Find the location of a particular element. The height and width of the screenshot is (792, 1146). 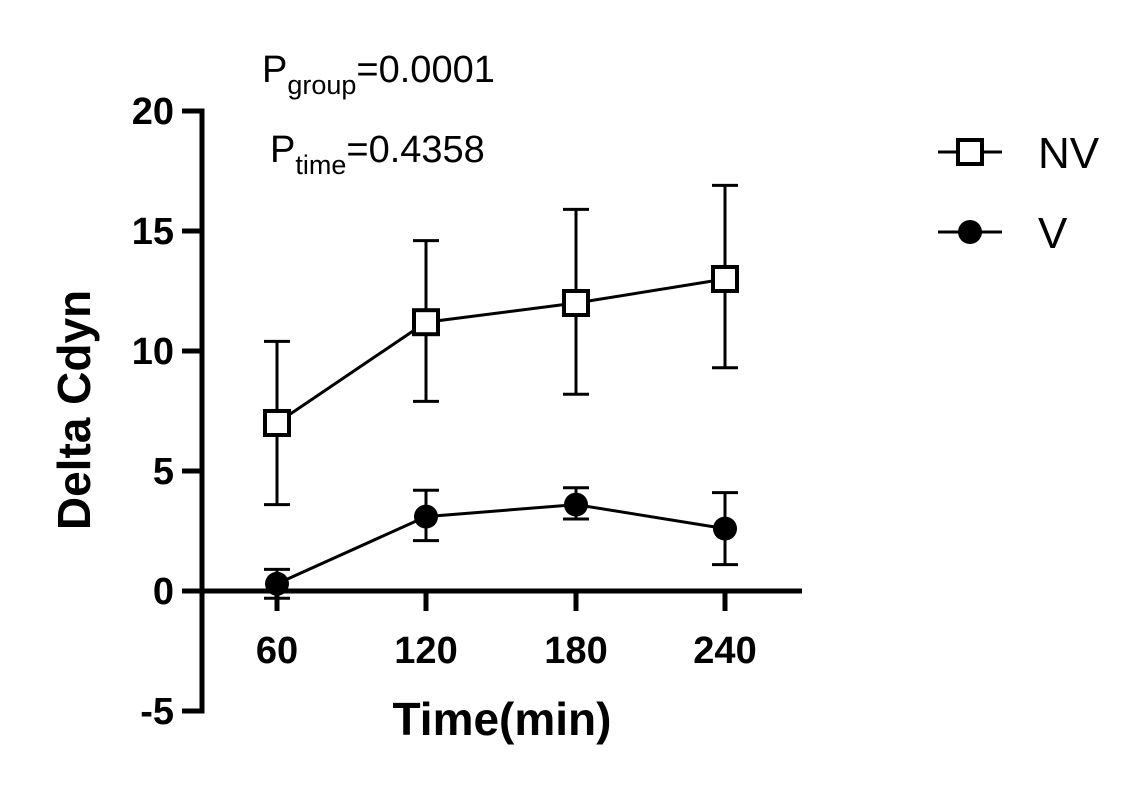

legend-item-nv: NV is located at coordinates (1019, 153).